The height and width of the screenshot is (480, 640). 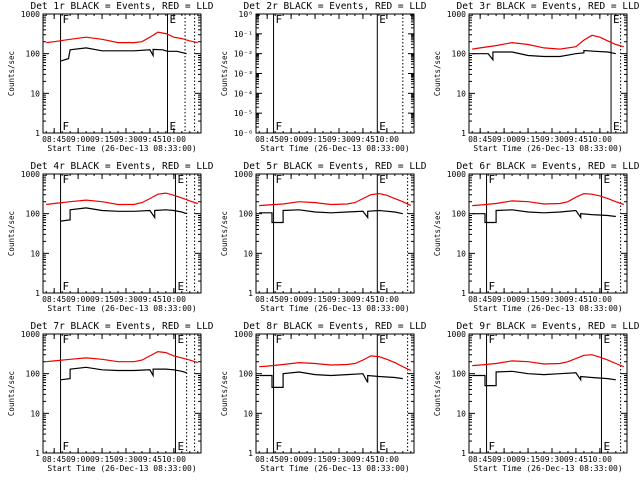 What do you see at coordinates (547, 6) in the screenshot?
I see `chart-title: Det 3r BLACK = Events, RED = LLD` at bounding box center [547, 6].